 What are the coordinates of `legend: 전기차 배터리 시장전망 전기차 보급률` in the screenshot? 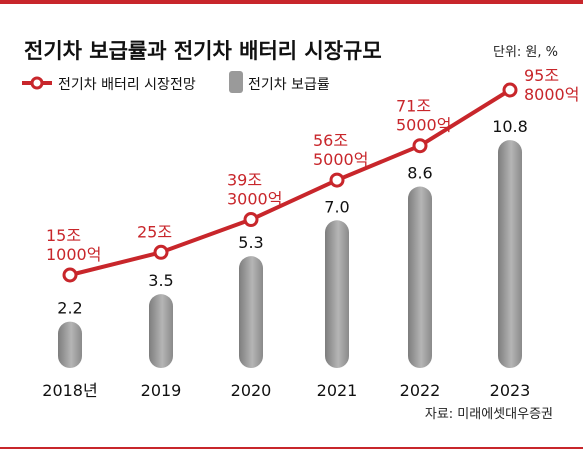 It's located at (176, 82).